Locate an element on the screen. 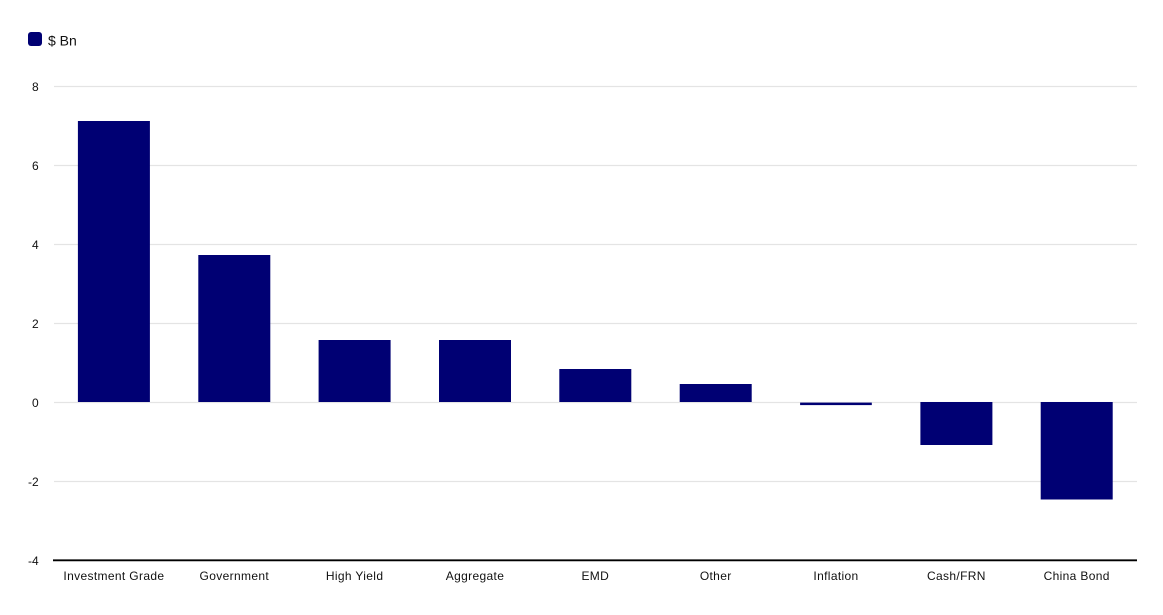 The image size is (1163, 615). svg-text: EMD is located at coordinates (595, 576).